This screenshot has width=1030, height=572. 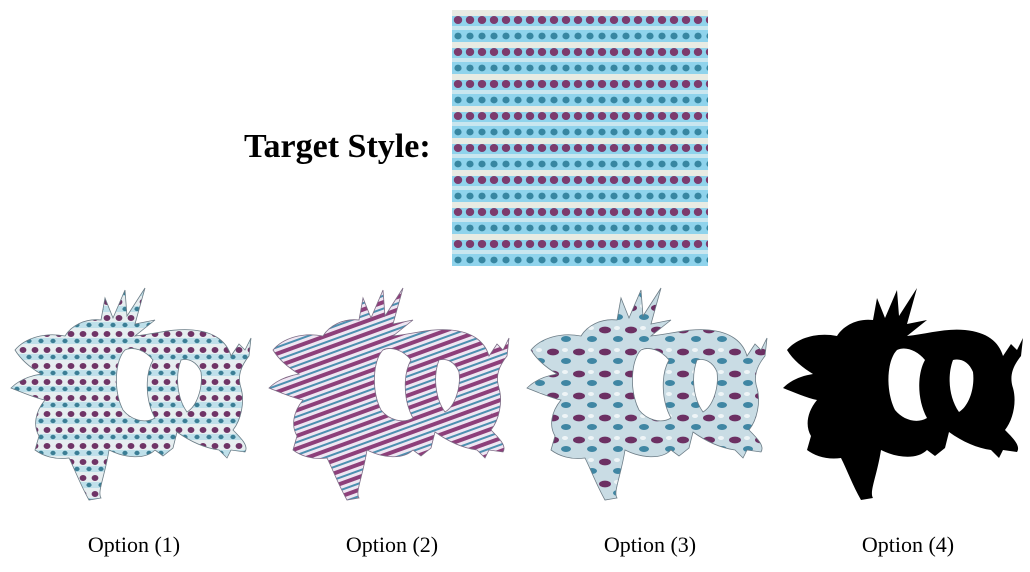 I want to click on option-3-caption: Option (3), so click(x=650, y=544).